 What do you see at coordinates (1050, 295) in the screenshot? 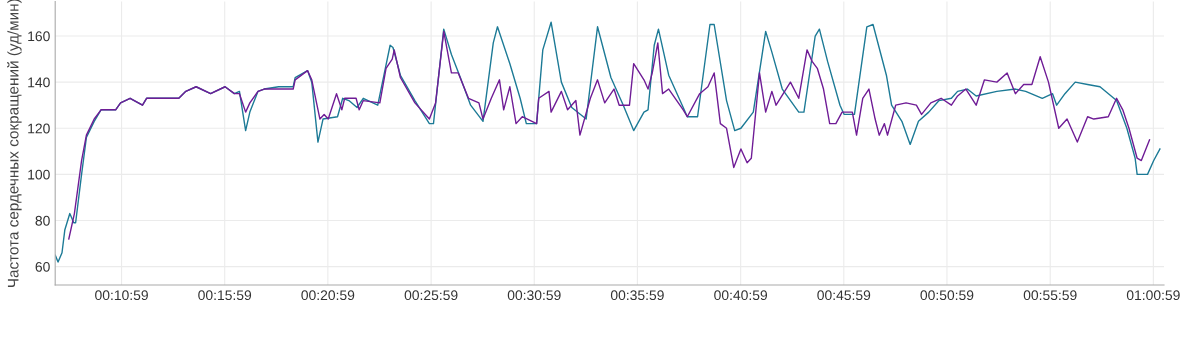
I see `x-tick-label: 00:55:59` at bounding box center [1050, 295].